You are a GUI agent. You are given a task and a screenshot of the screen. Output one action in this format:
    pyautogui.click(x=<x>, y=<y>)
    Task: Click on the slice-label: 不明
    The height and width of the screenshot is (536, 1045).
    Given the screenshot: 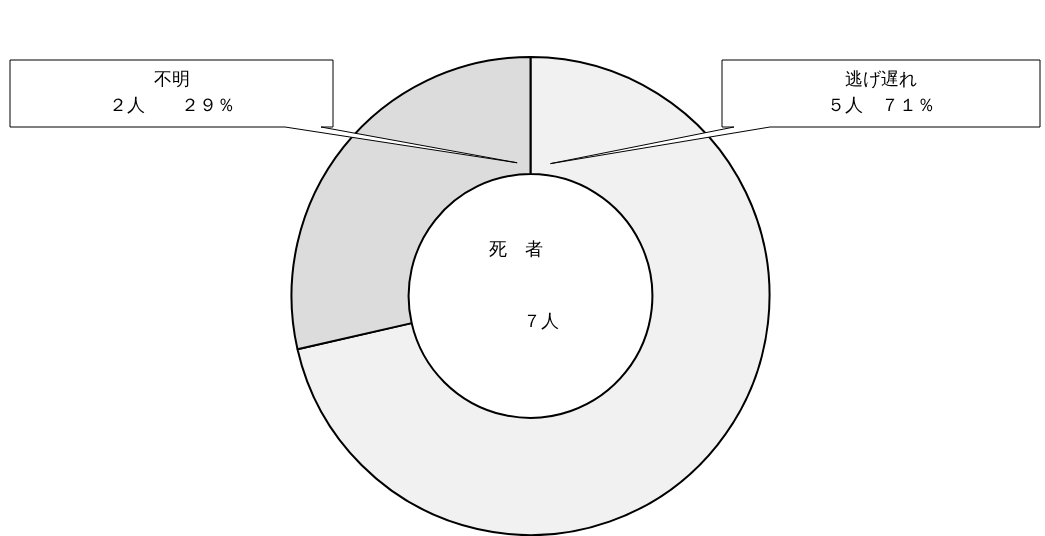 What is the action you would take?
    pyautogui.click(x=171, y=78)
    